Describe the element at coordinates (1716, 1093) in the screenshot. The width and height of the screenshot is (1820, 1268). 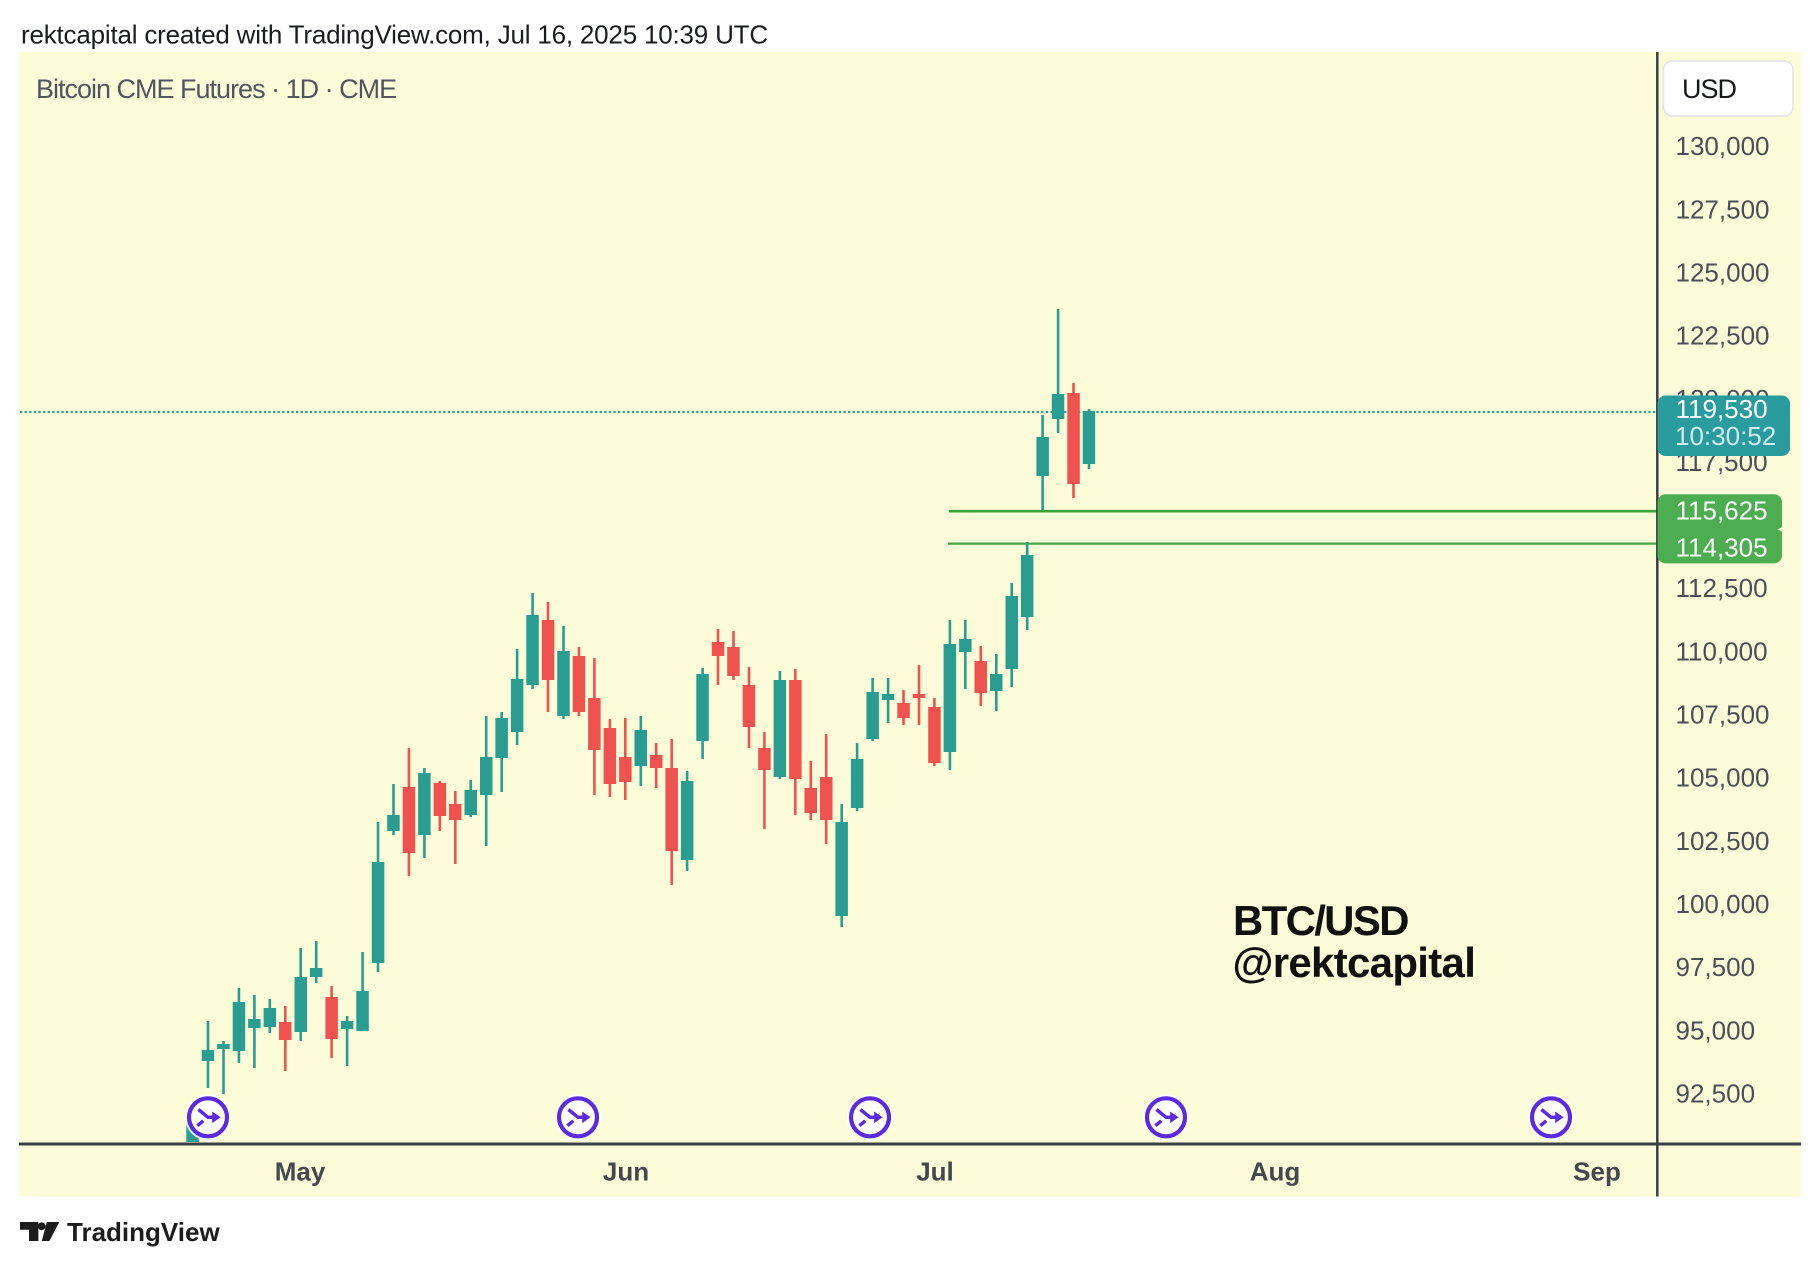
I see `svg-text: 92,500` at that location.